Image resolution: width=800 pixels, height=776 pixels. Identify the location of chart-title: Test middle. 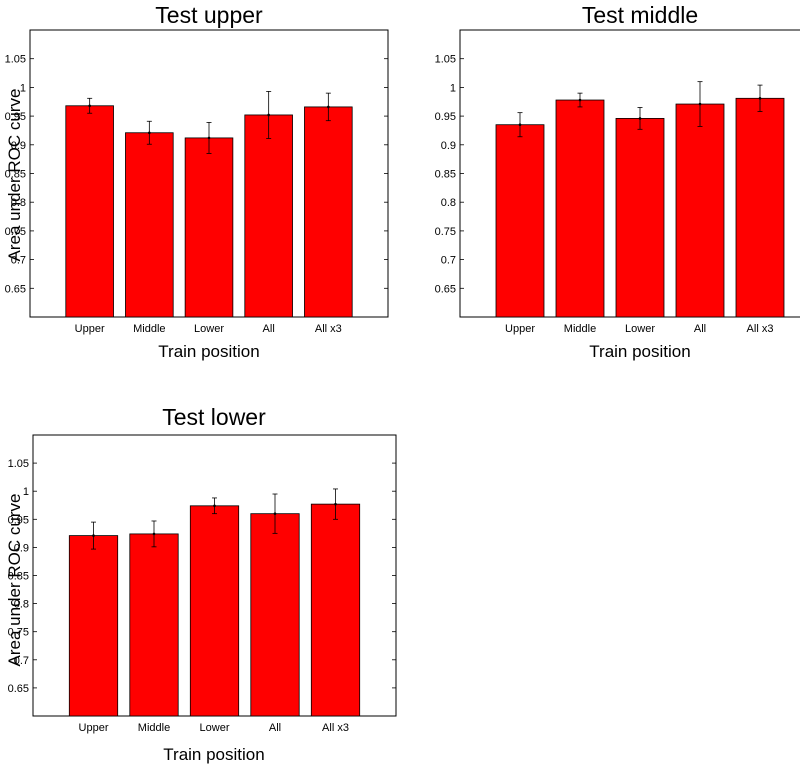
(640, 15).